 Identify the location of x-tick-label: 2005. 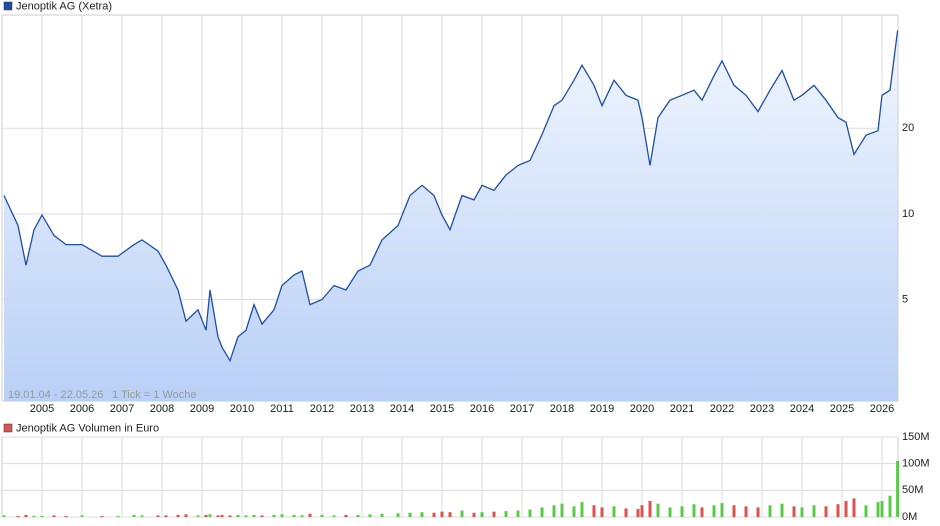
(42, 409).